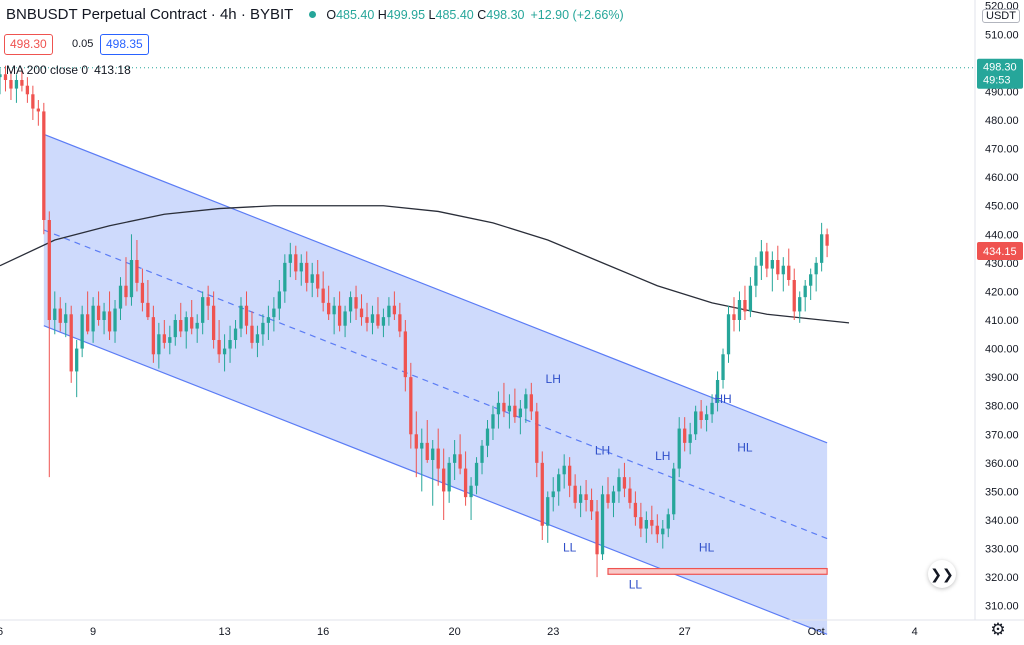 The height and width of the screenshot is (645, 1024). I want to click on annotation-label: LL, so click(636, 585).